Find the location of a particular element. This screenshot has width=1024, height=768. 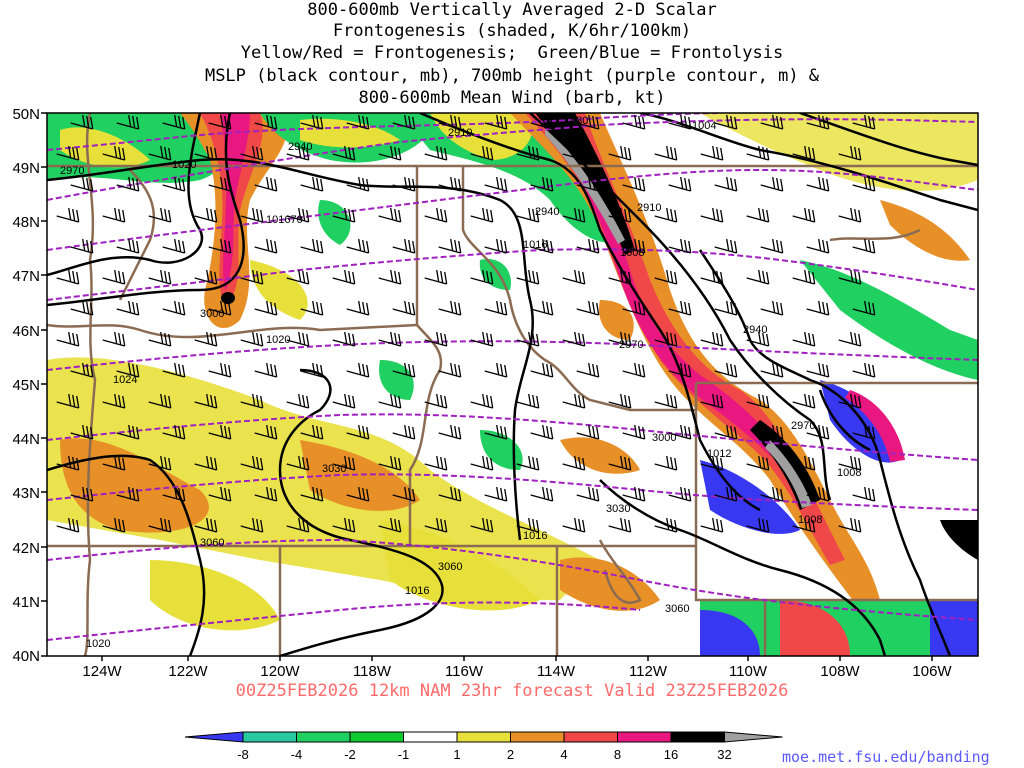

legend-label: 4 is located at coordinates (563, 754).